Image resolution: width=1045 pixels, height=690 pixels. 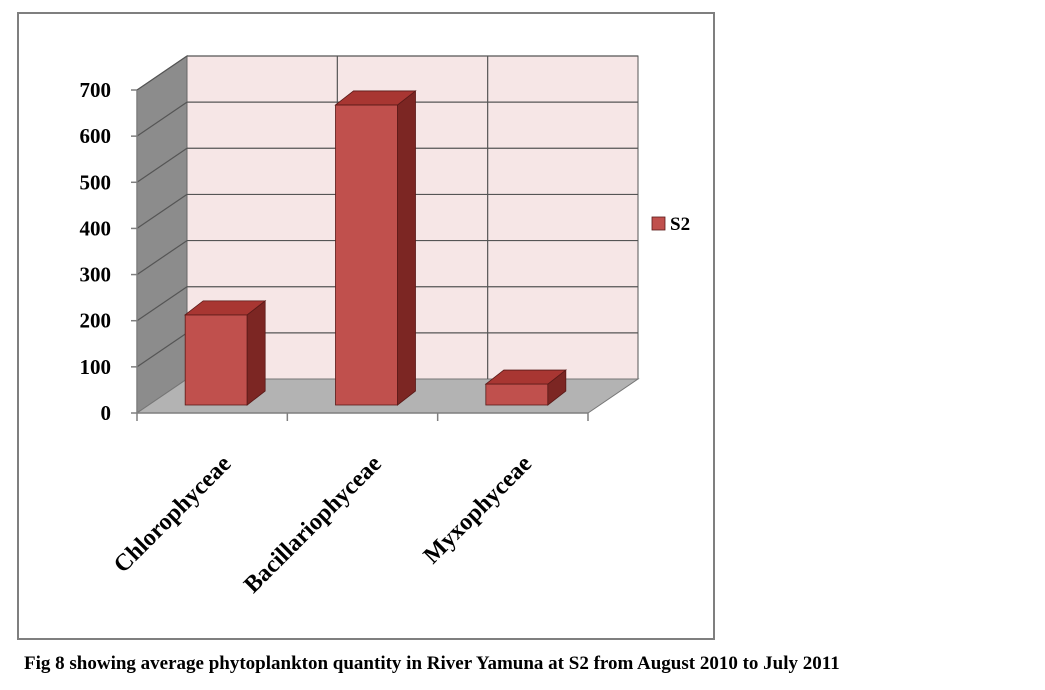 I want to click on side-wall, so click(x=162, y=234).